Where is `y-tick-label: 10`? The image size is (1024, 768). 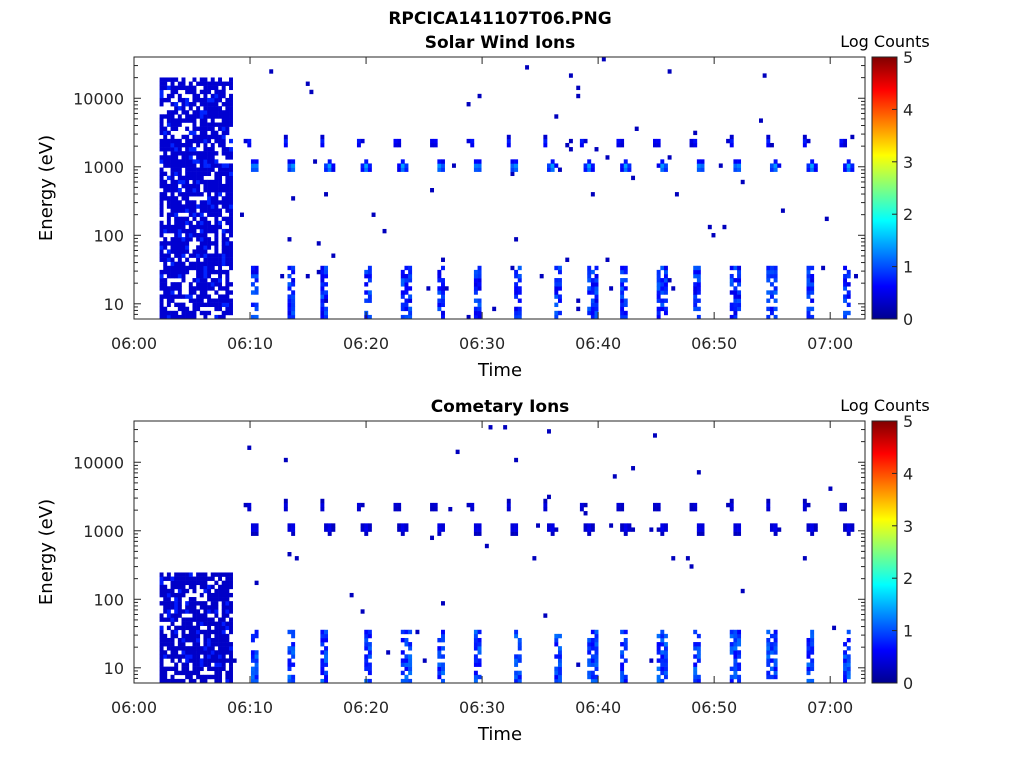
y-tick-label: 10 is located at coordinates (114, 668).